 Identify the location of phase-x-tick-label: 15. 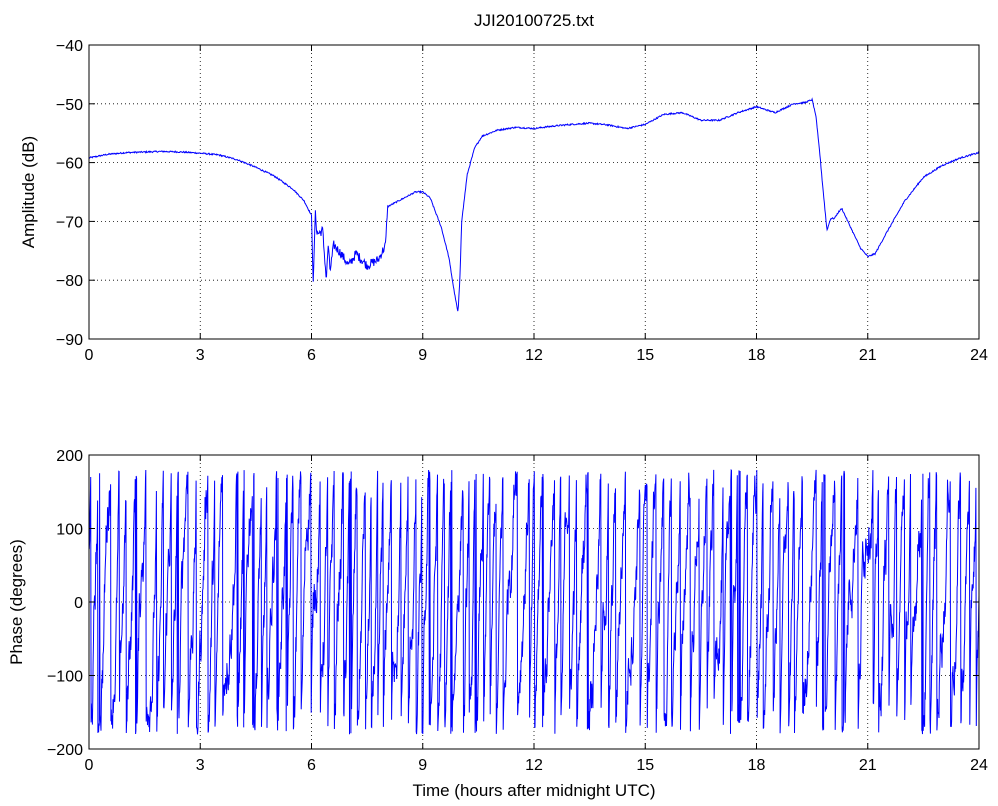
(645, 765).